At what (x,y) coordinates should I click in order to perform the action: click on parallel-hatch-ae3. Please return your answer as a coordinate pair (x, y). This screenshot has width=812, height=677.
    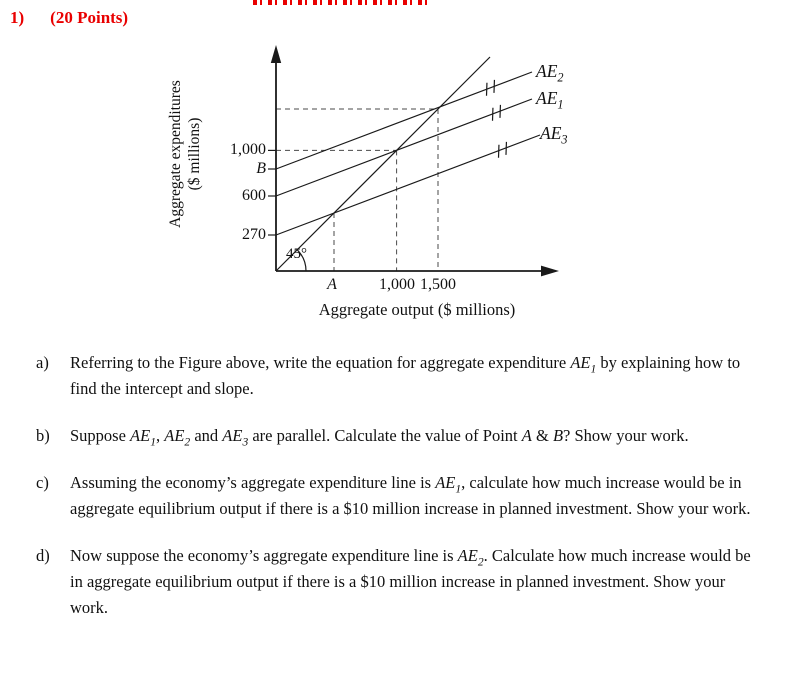
    Looking at the image, I should click on (502, 149).